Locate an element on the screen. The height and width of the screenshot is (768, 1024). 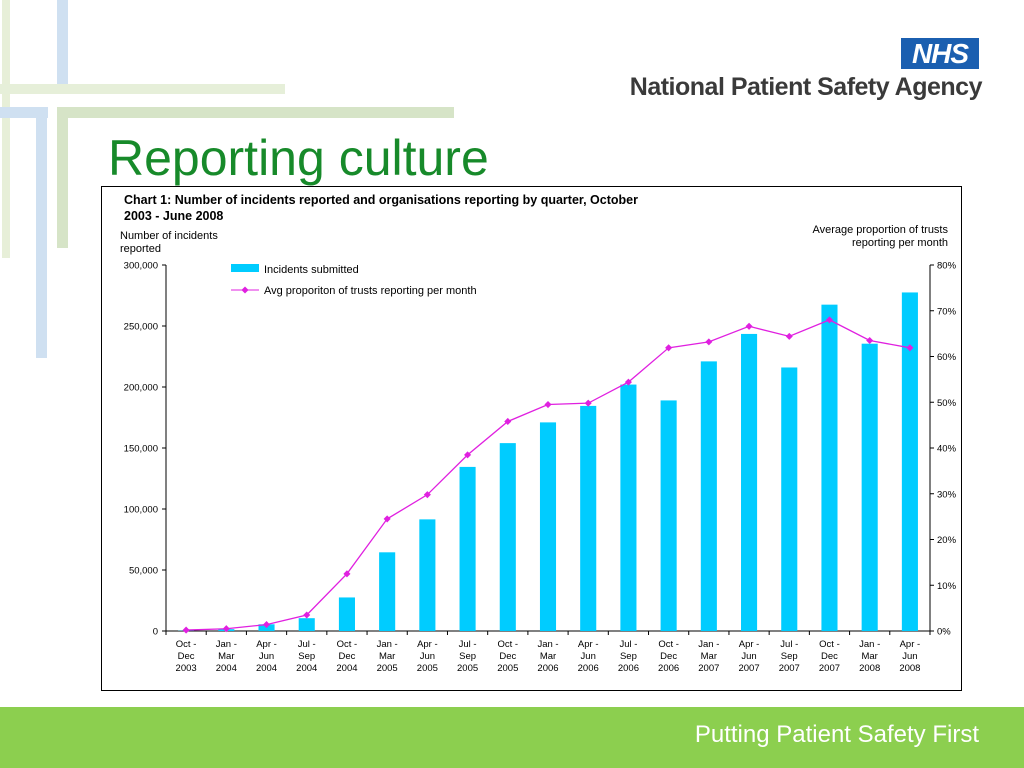
y-right-tick-label: 40% is located at coordinates (947, 449).